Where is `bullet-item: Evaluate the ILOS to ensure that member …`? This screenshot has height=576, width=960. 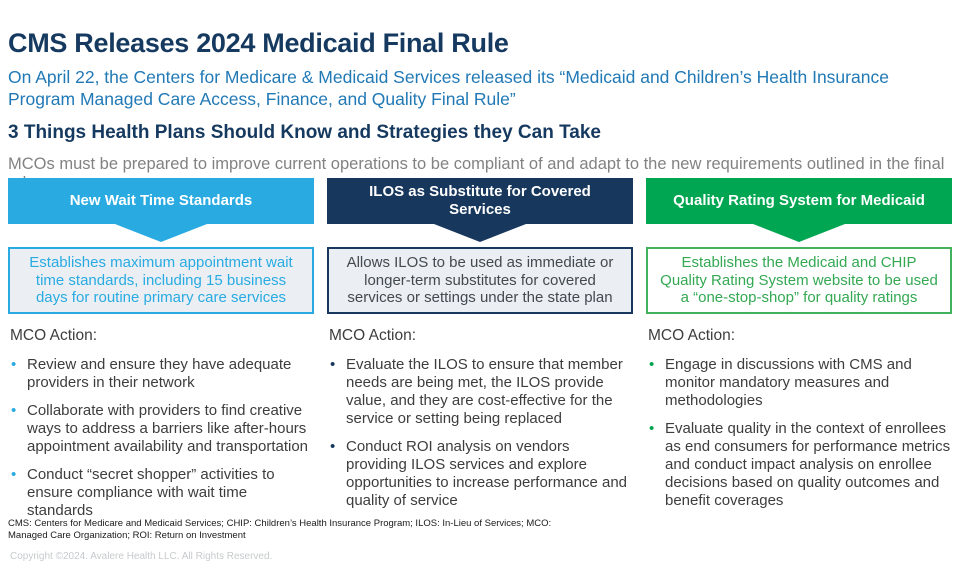
bullet-item: Evaluate the ILOS to ensure that member … is located at coordinates (480, 392).